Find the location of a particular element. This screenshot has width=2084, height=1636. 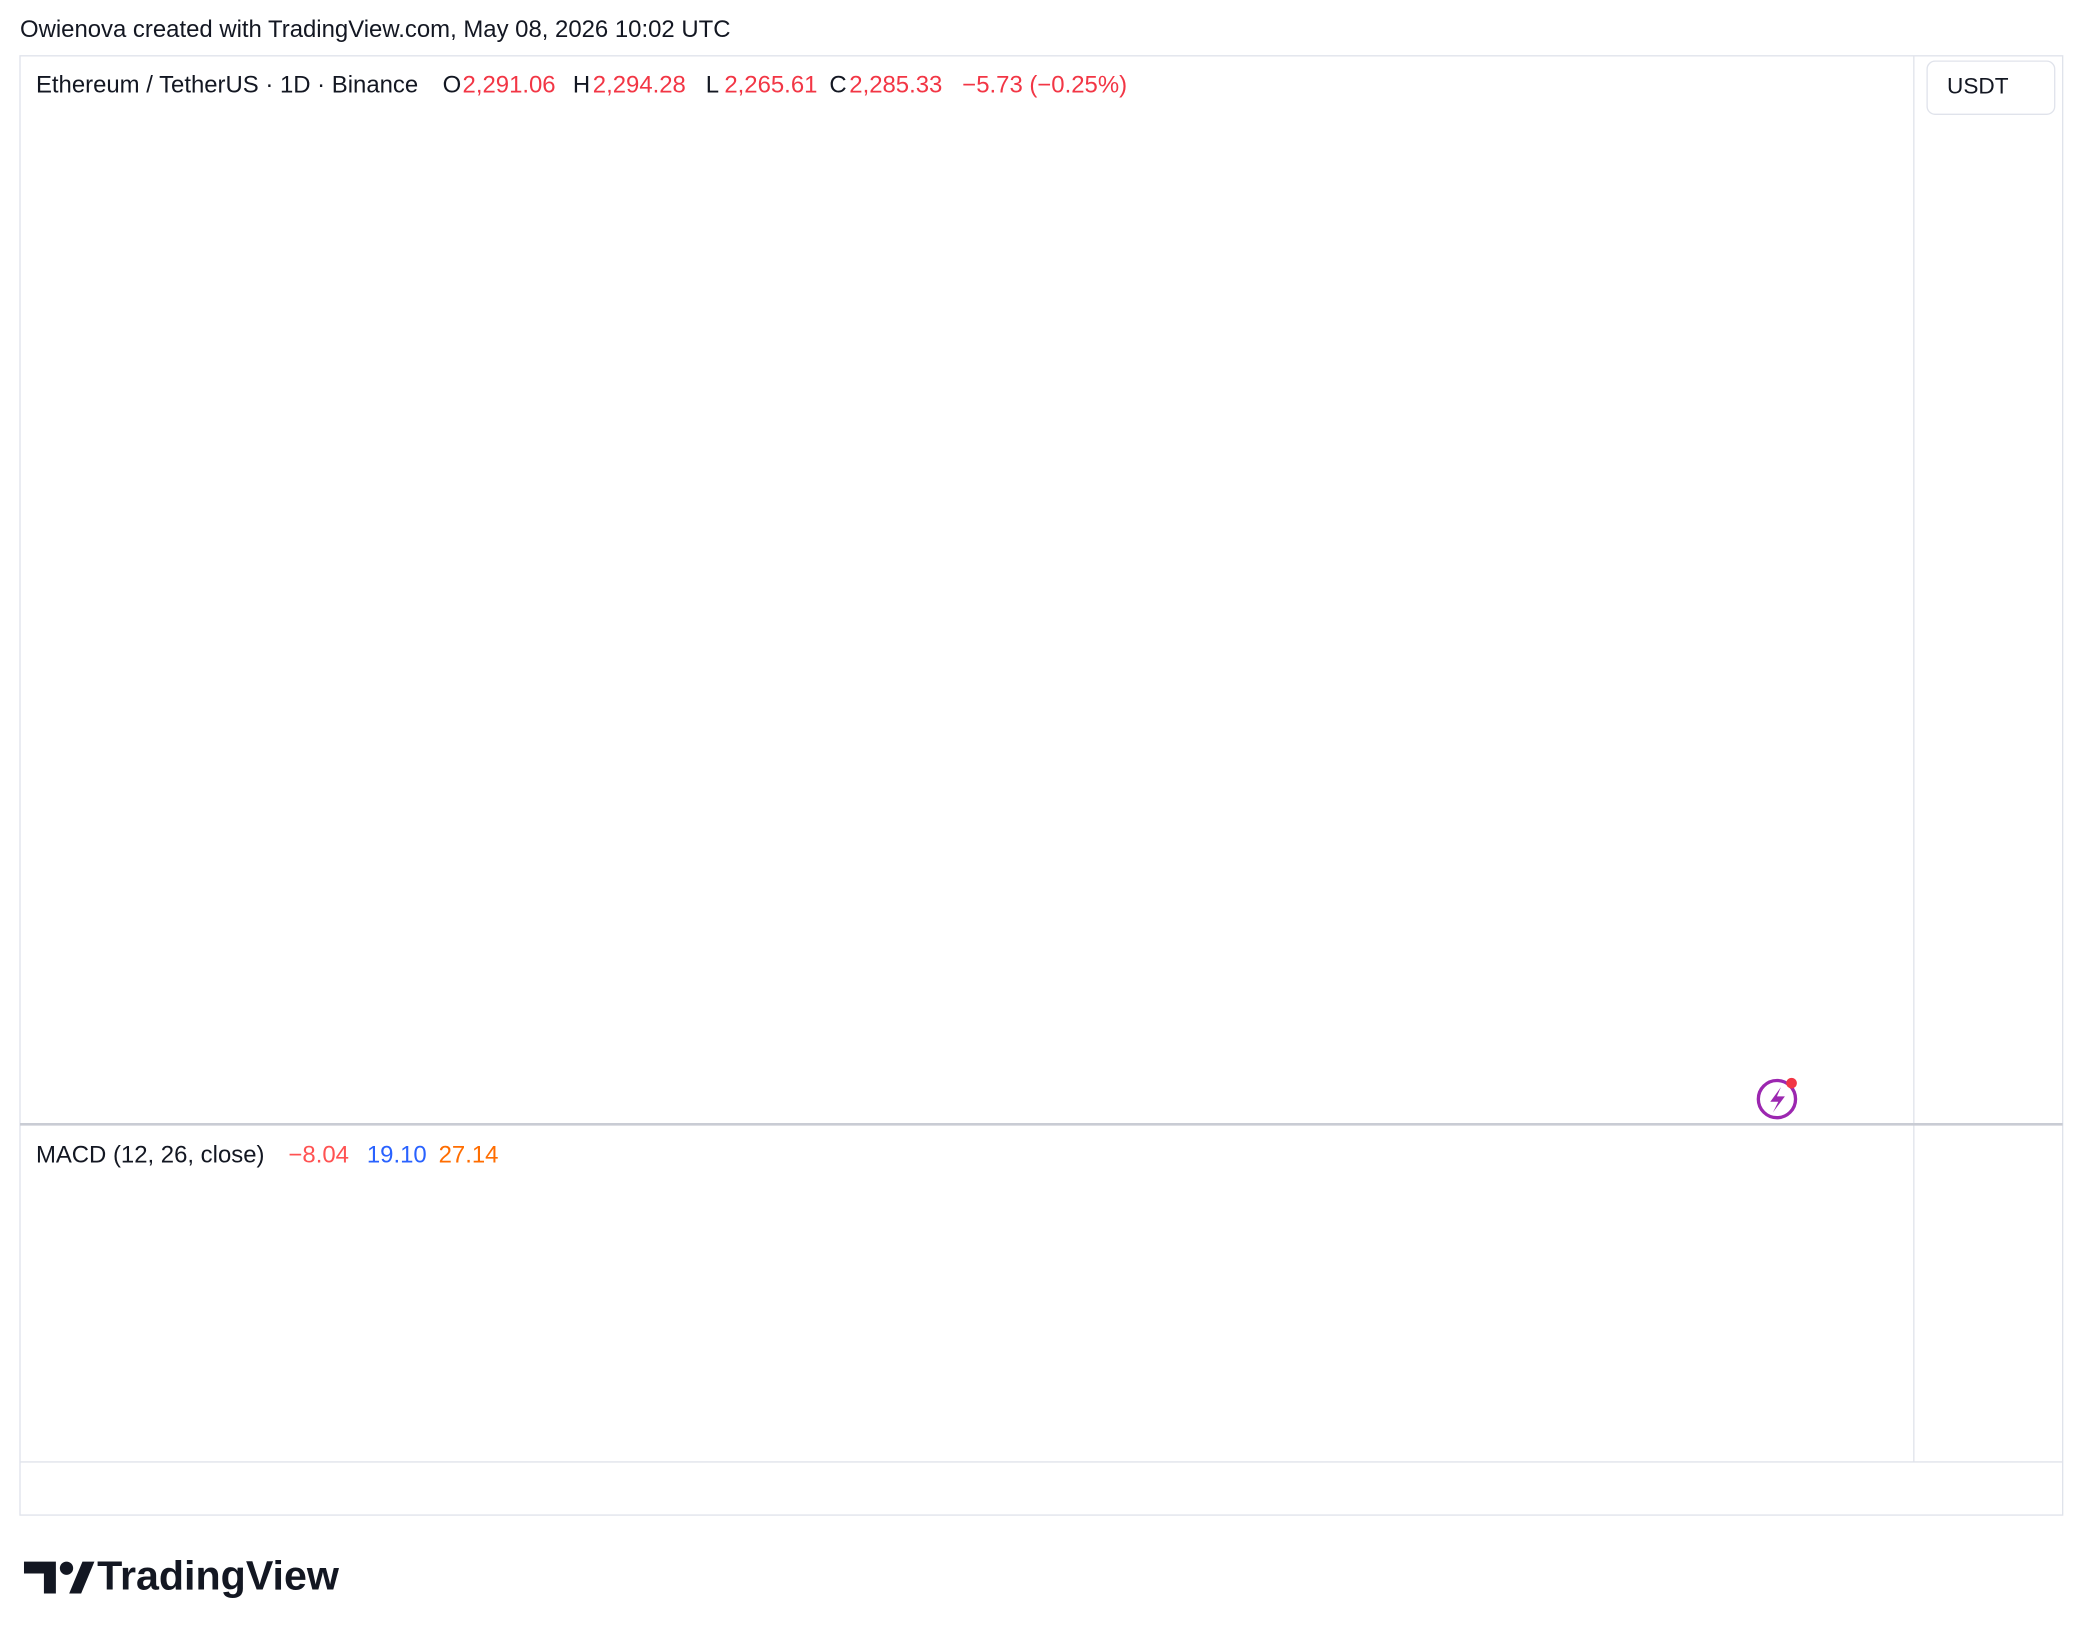

close-key: C is located at coordinates (837, 85).